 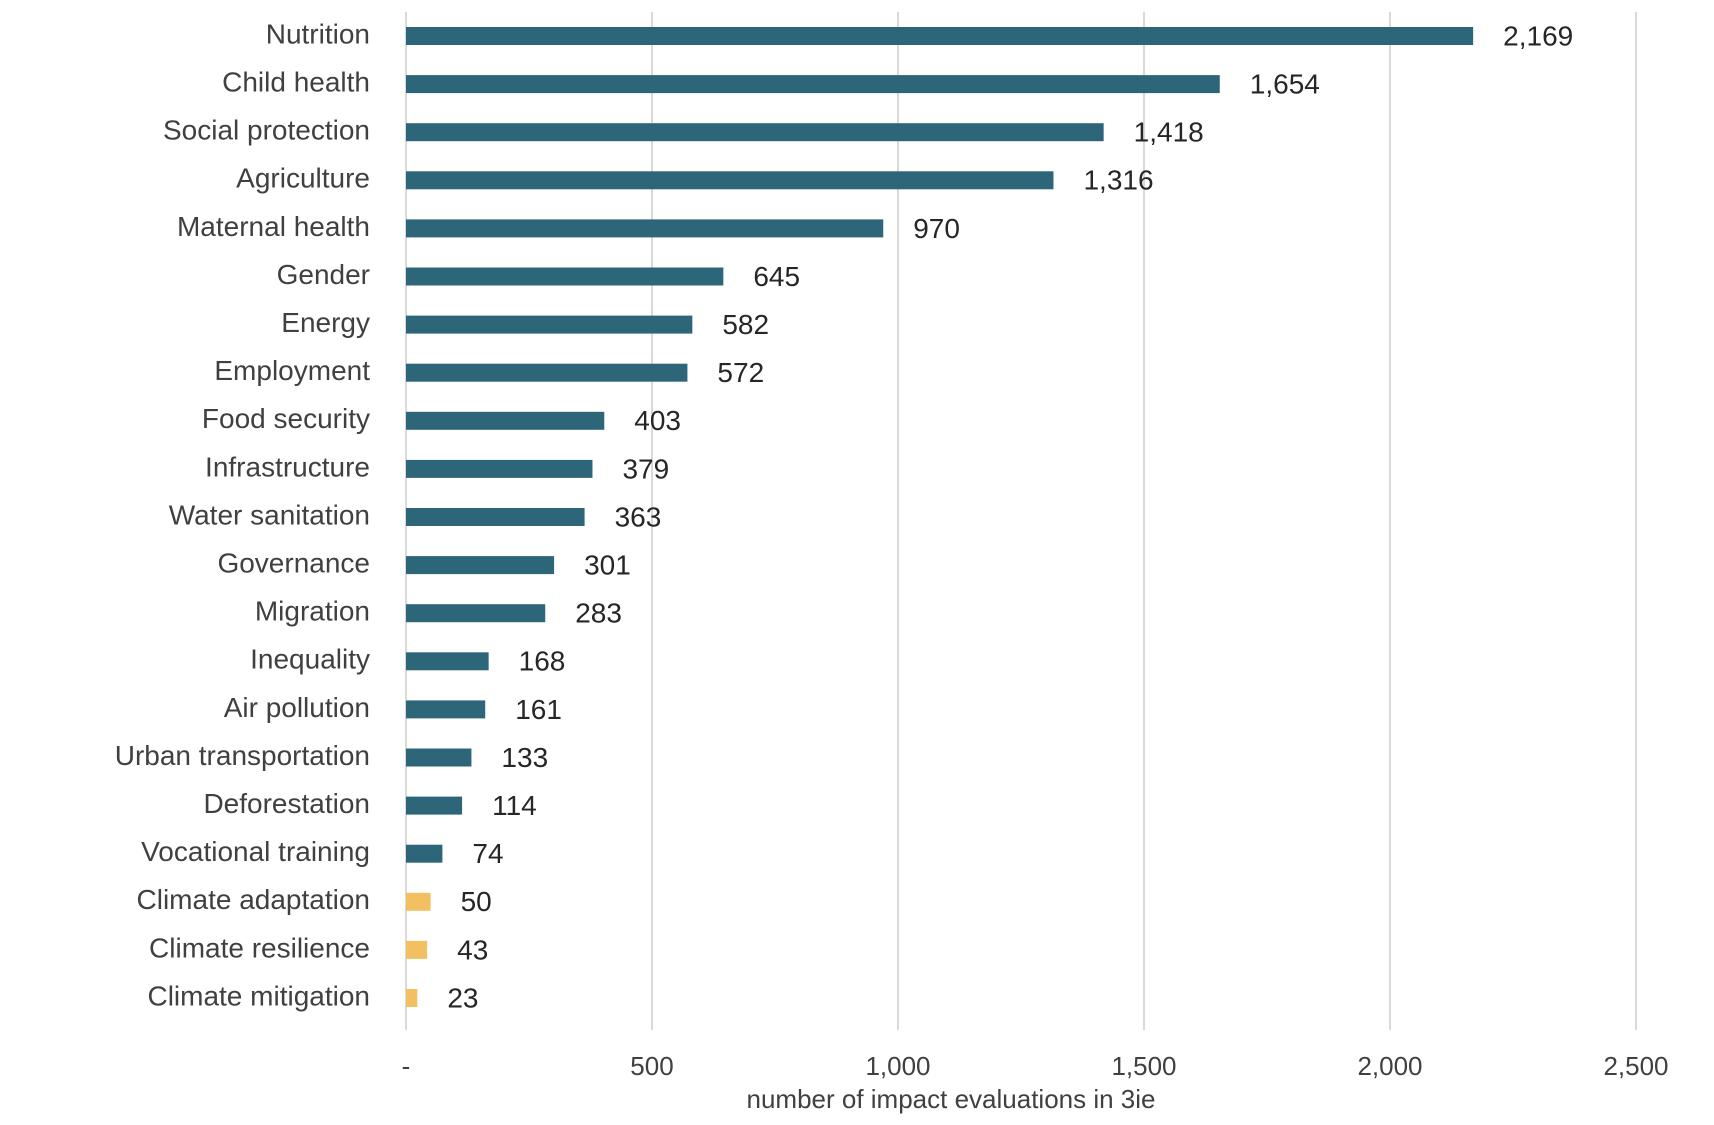 What do you see at coordinates (266, 130) in the screenshot?
I see `category-label: Social protection` at bounding box center [266, 130].